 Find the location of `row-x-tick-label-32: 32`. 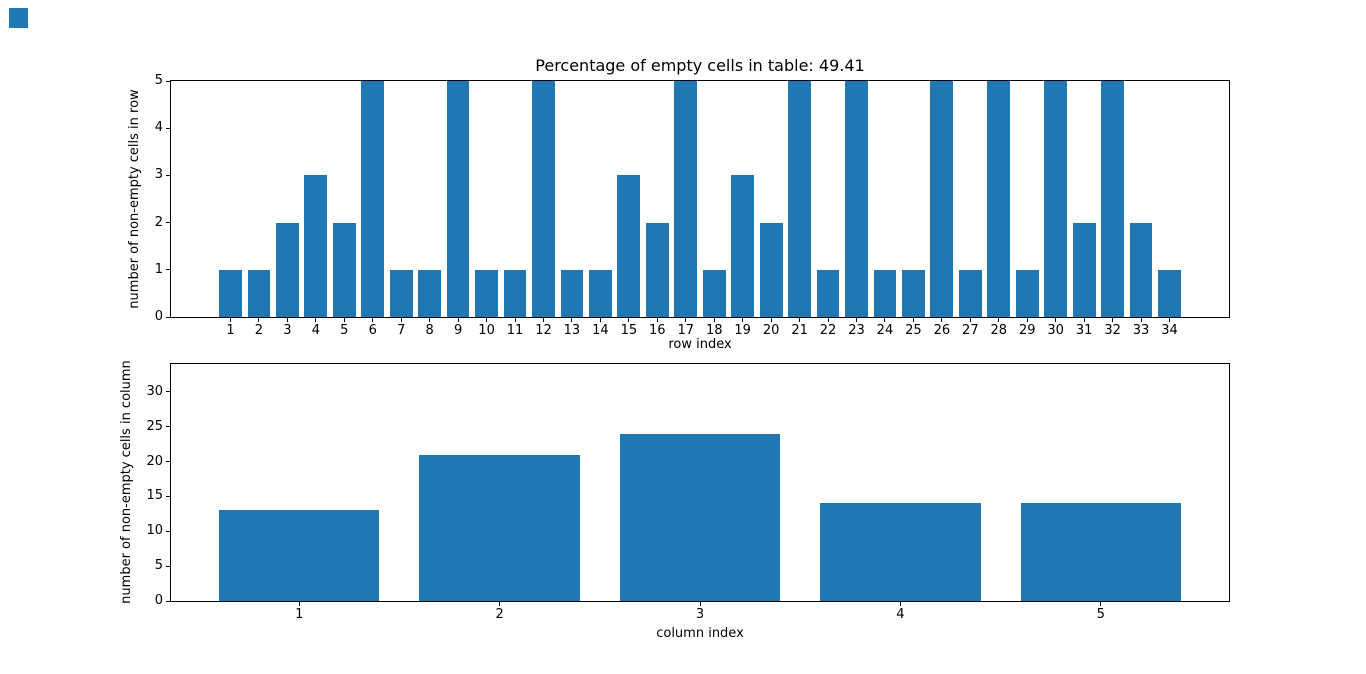

row-x-tick-label-32: 32 is located at coordinates (1112, 330).